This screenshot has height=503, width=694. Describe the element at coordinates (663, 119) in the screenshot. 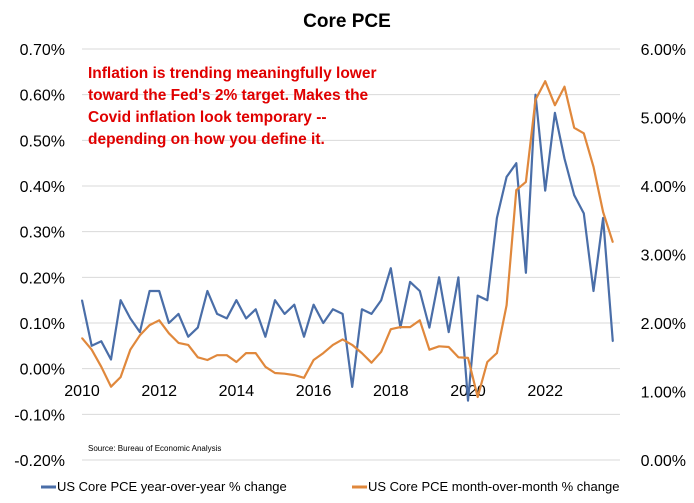

I see `right-tick-label: 5.00%` at that location.